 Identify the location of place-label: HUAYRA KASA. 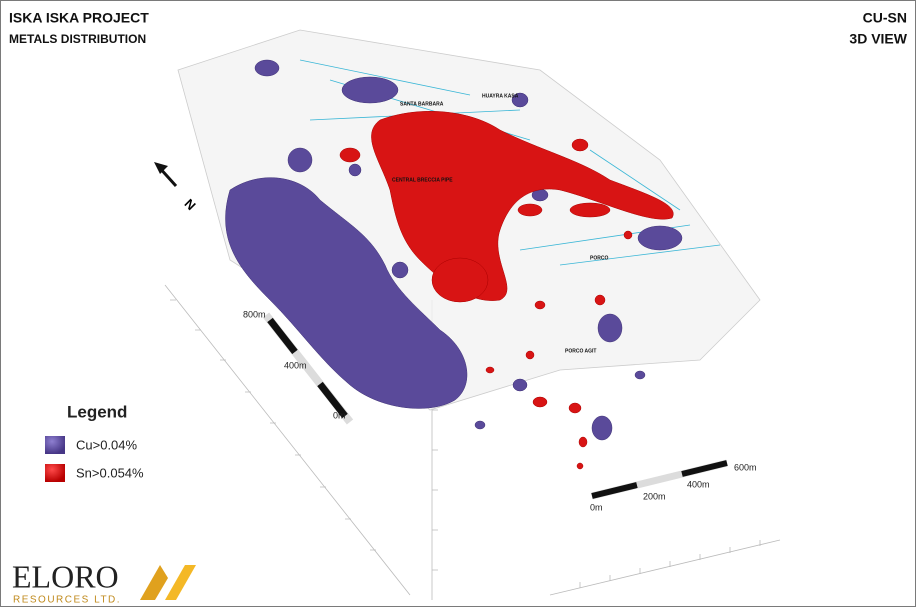
(500, 96).